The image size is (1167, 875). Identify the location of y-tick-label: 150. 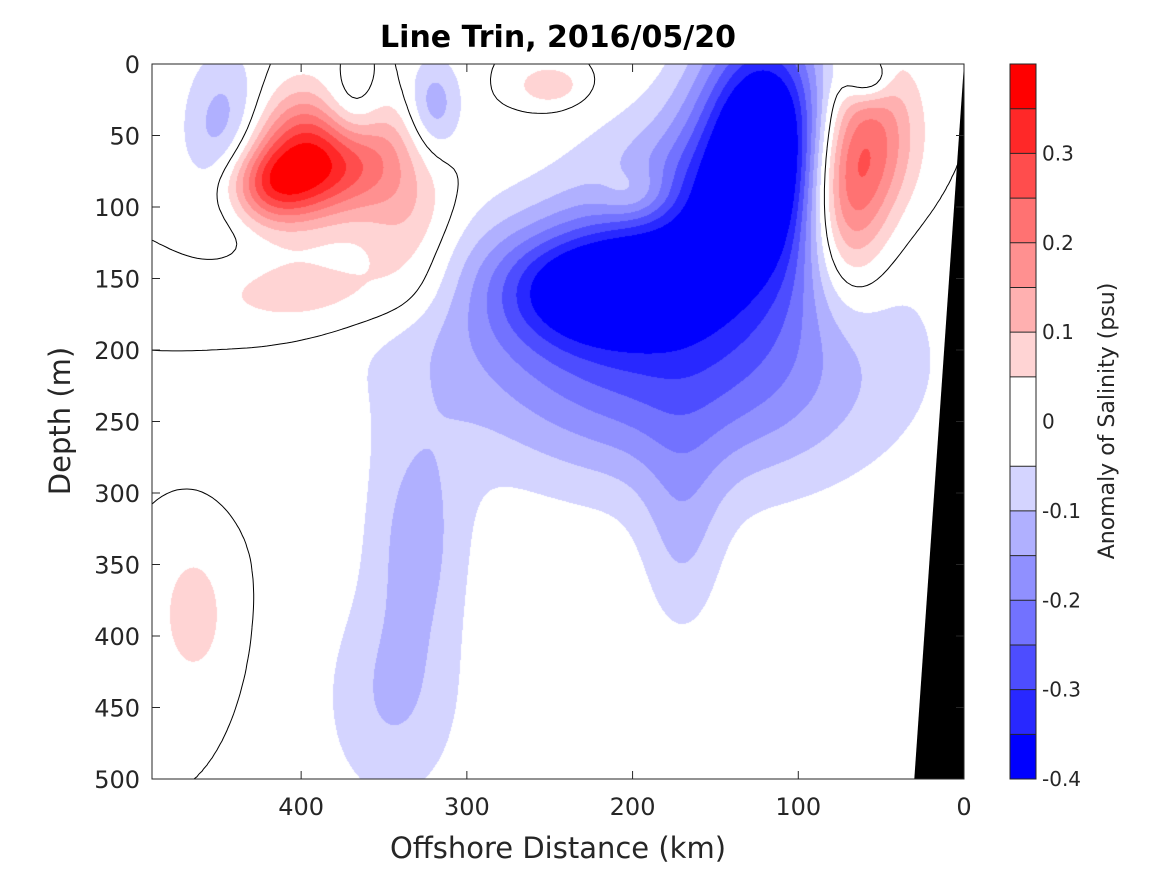
(117, 280).